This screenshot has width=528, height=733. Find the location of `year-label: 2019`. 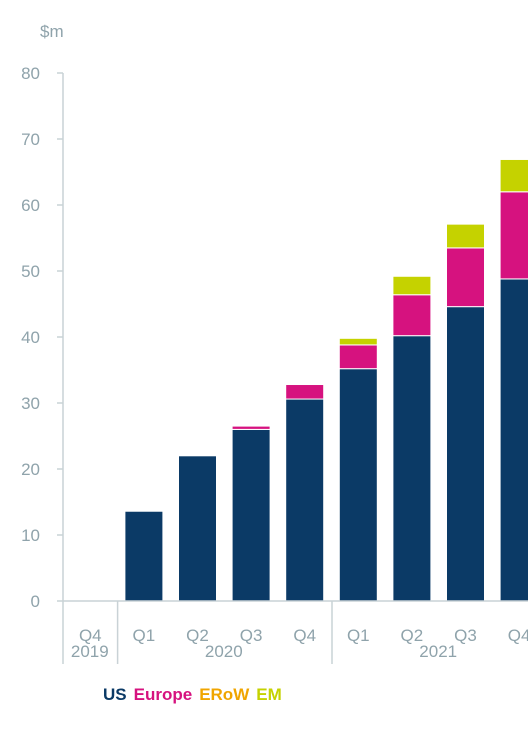

year-label: 2019 is located at coordinates (90, 651).